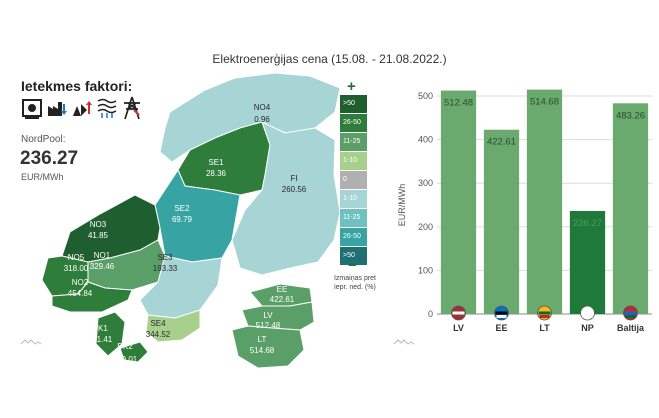 This screenshot has height=418, width=659. What do you see at coordinates (268, 325) in the screenshot?
I see `region-value-lv: 512.48` at bounding box center [268, 325].